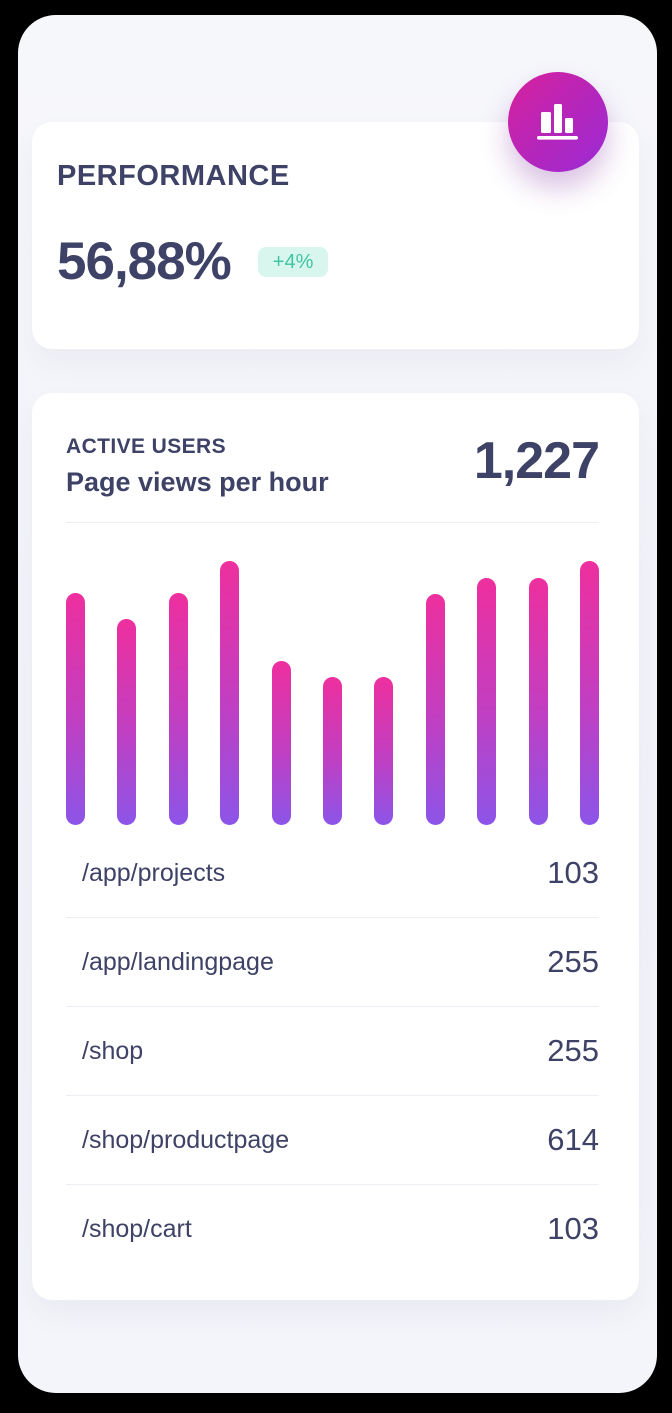 The image size is (672, 1413). Describe the element at coordinates (178, 961) in the screenshot. I see `page-path: /app/landingpage` at that location.